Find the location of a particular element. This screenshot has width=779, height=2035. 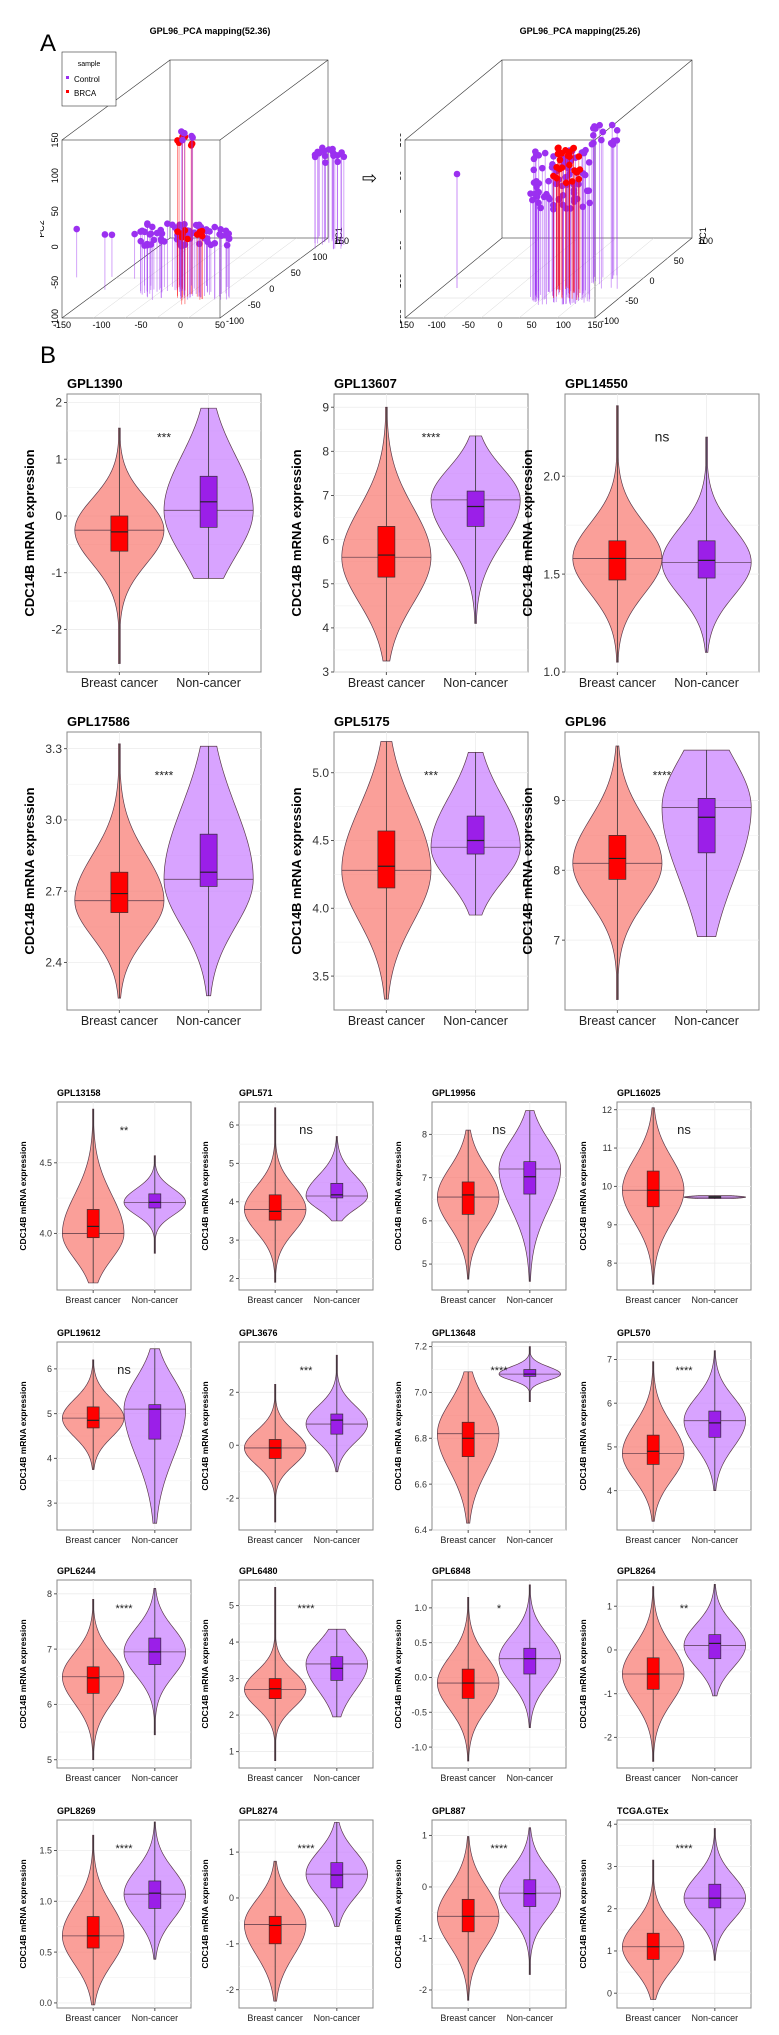

y-tick-label: 3.3 is located at coordinates (53, 749).